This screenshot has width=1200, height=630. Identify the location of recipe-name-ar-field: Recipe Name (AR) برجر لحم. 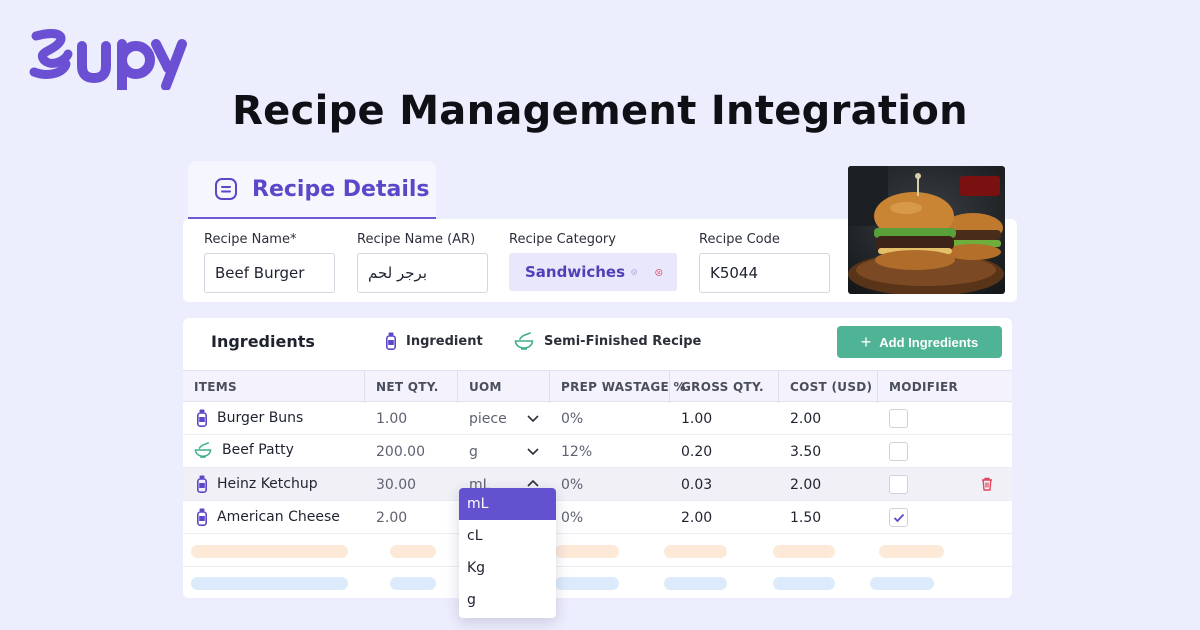
(422, 262).